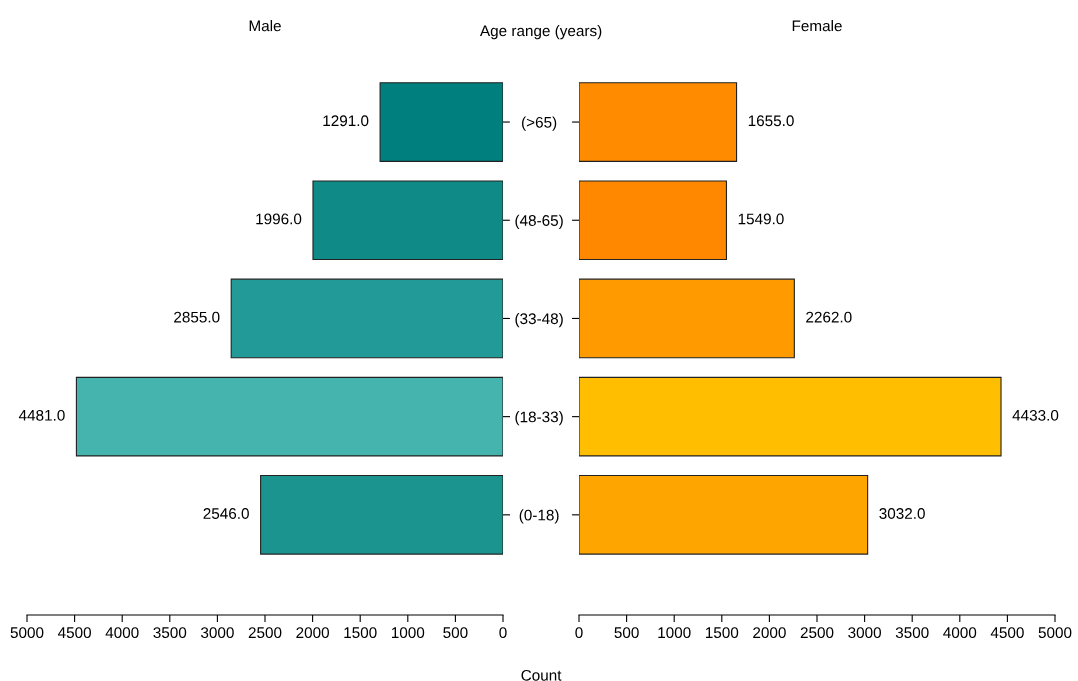  What do you see at coordinates (346, 121) in the screenshot?
I see `data-label: 1291.0` at bounding box center [346, 121].